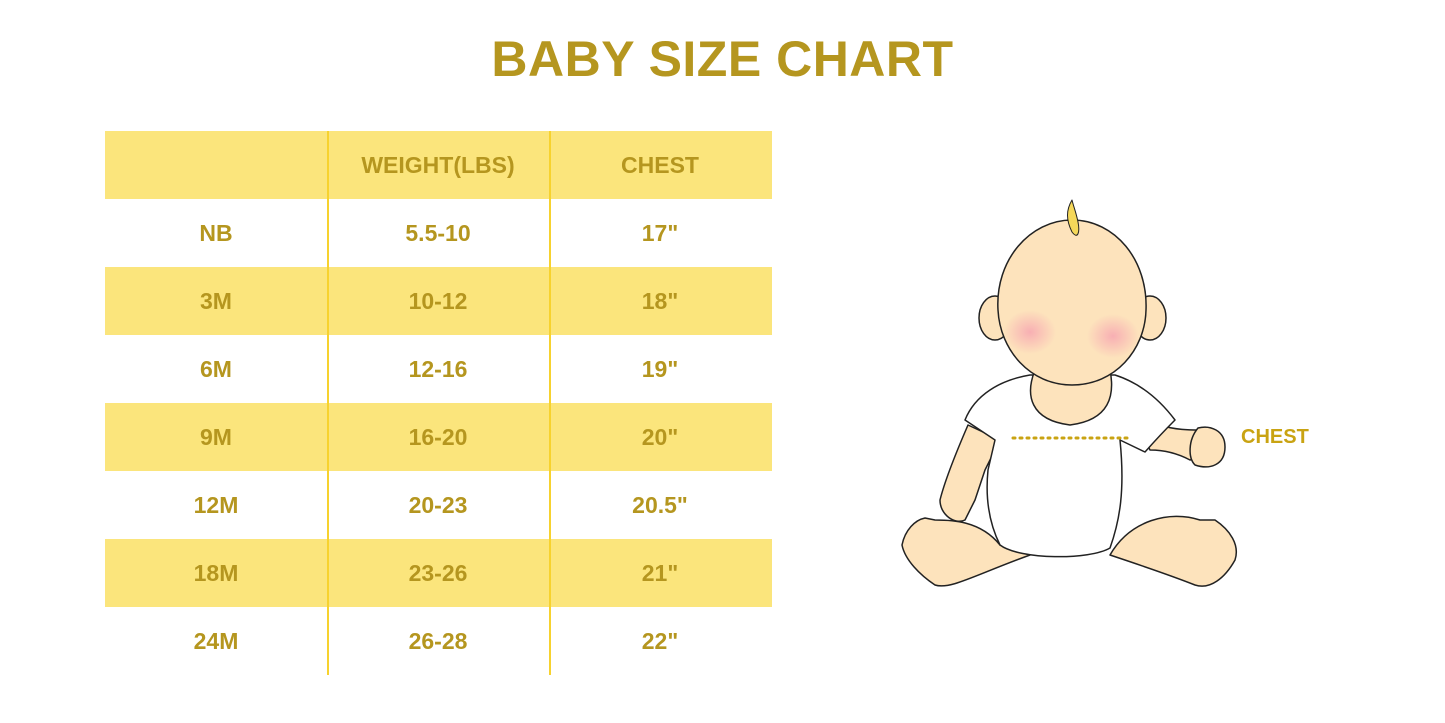 The image size is (1445, 723). Describe the element at coordinates (660, 300) in the screenshot. I see `chest-cell: 18"` at that location.